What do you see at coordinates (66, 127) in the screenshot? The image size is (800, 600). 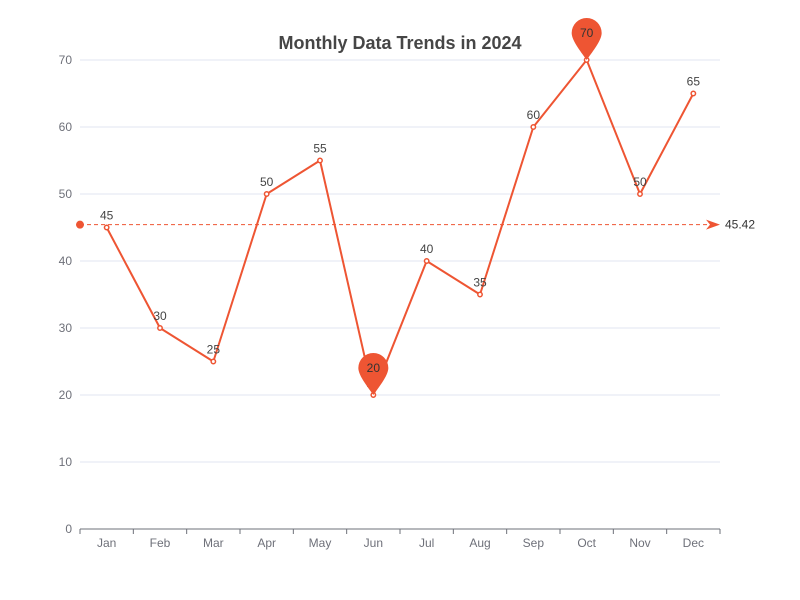 I see `y-tick-label: 60` at bounding box center [66, 127].